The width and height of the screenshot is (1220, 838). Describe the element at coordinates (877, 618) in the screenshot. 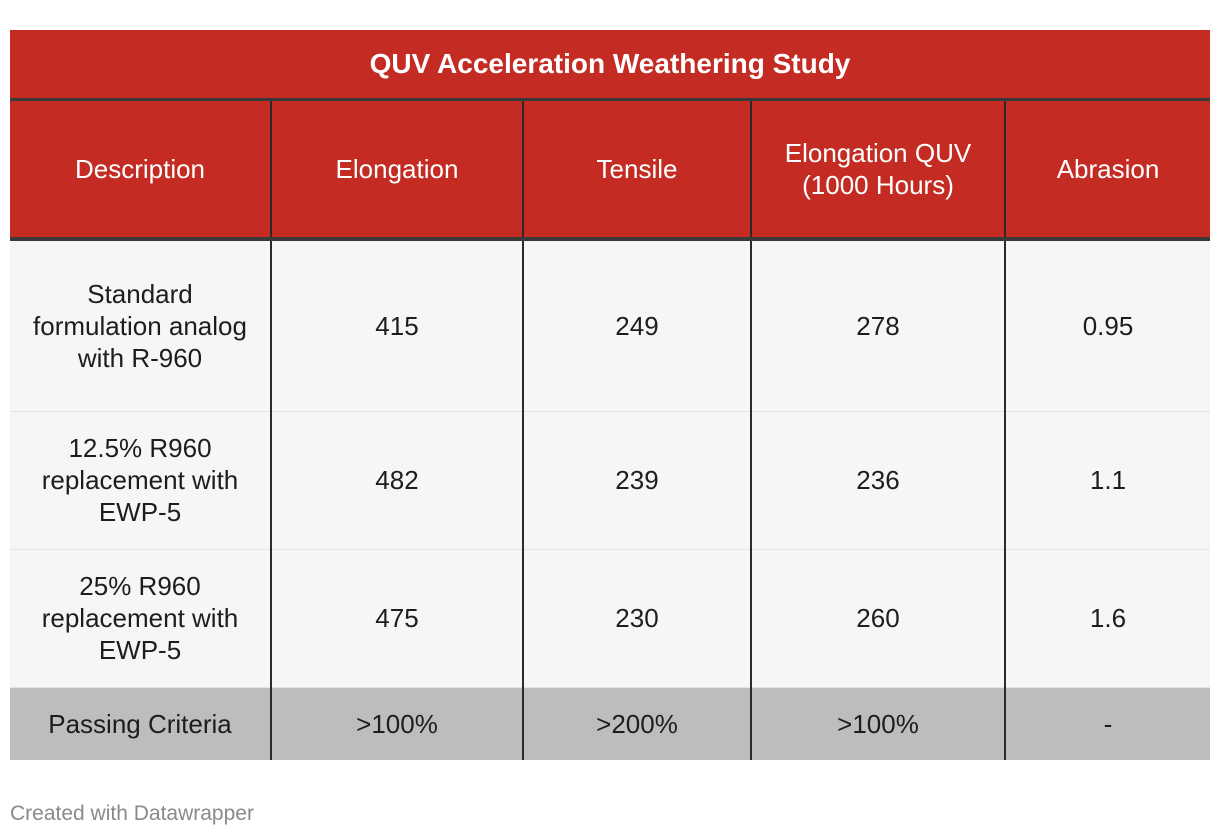

I see `cell-elongation-quv: 260` at that location.